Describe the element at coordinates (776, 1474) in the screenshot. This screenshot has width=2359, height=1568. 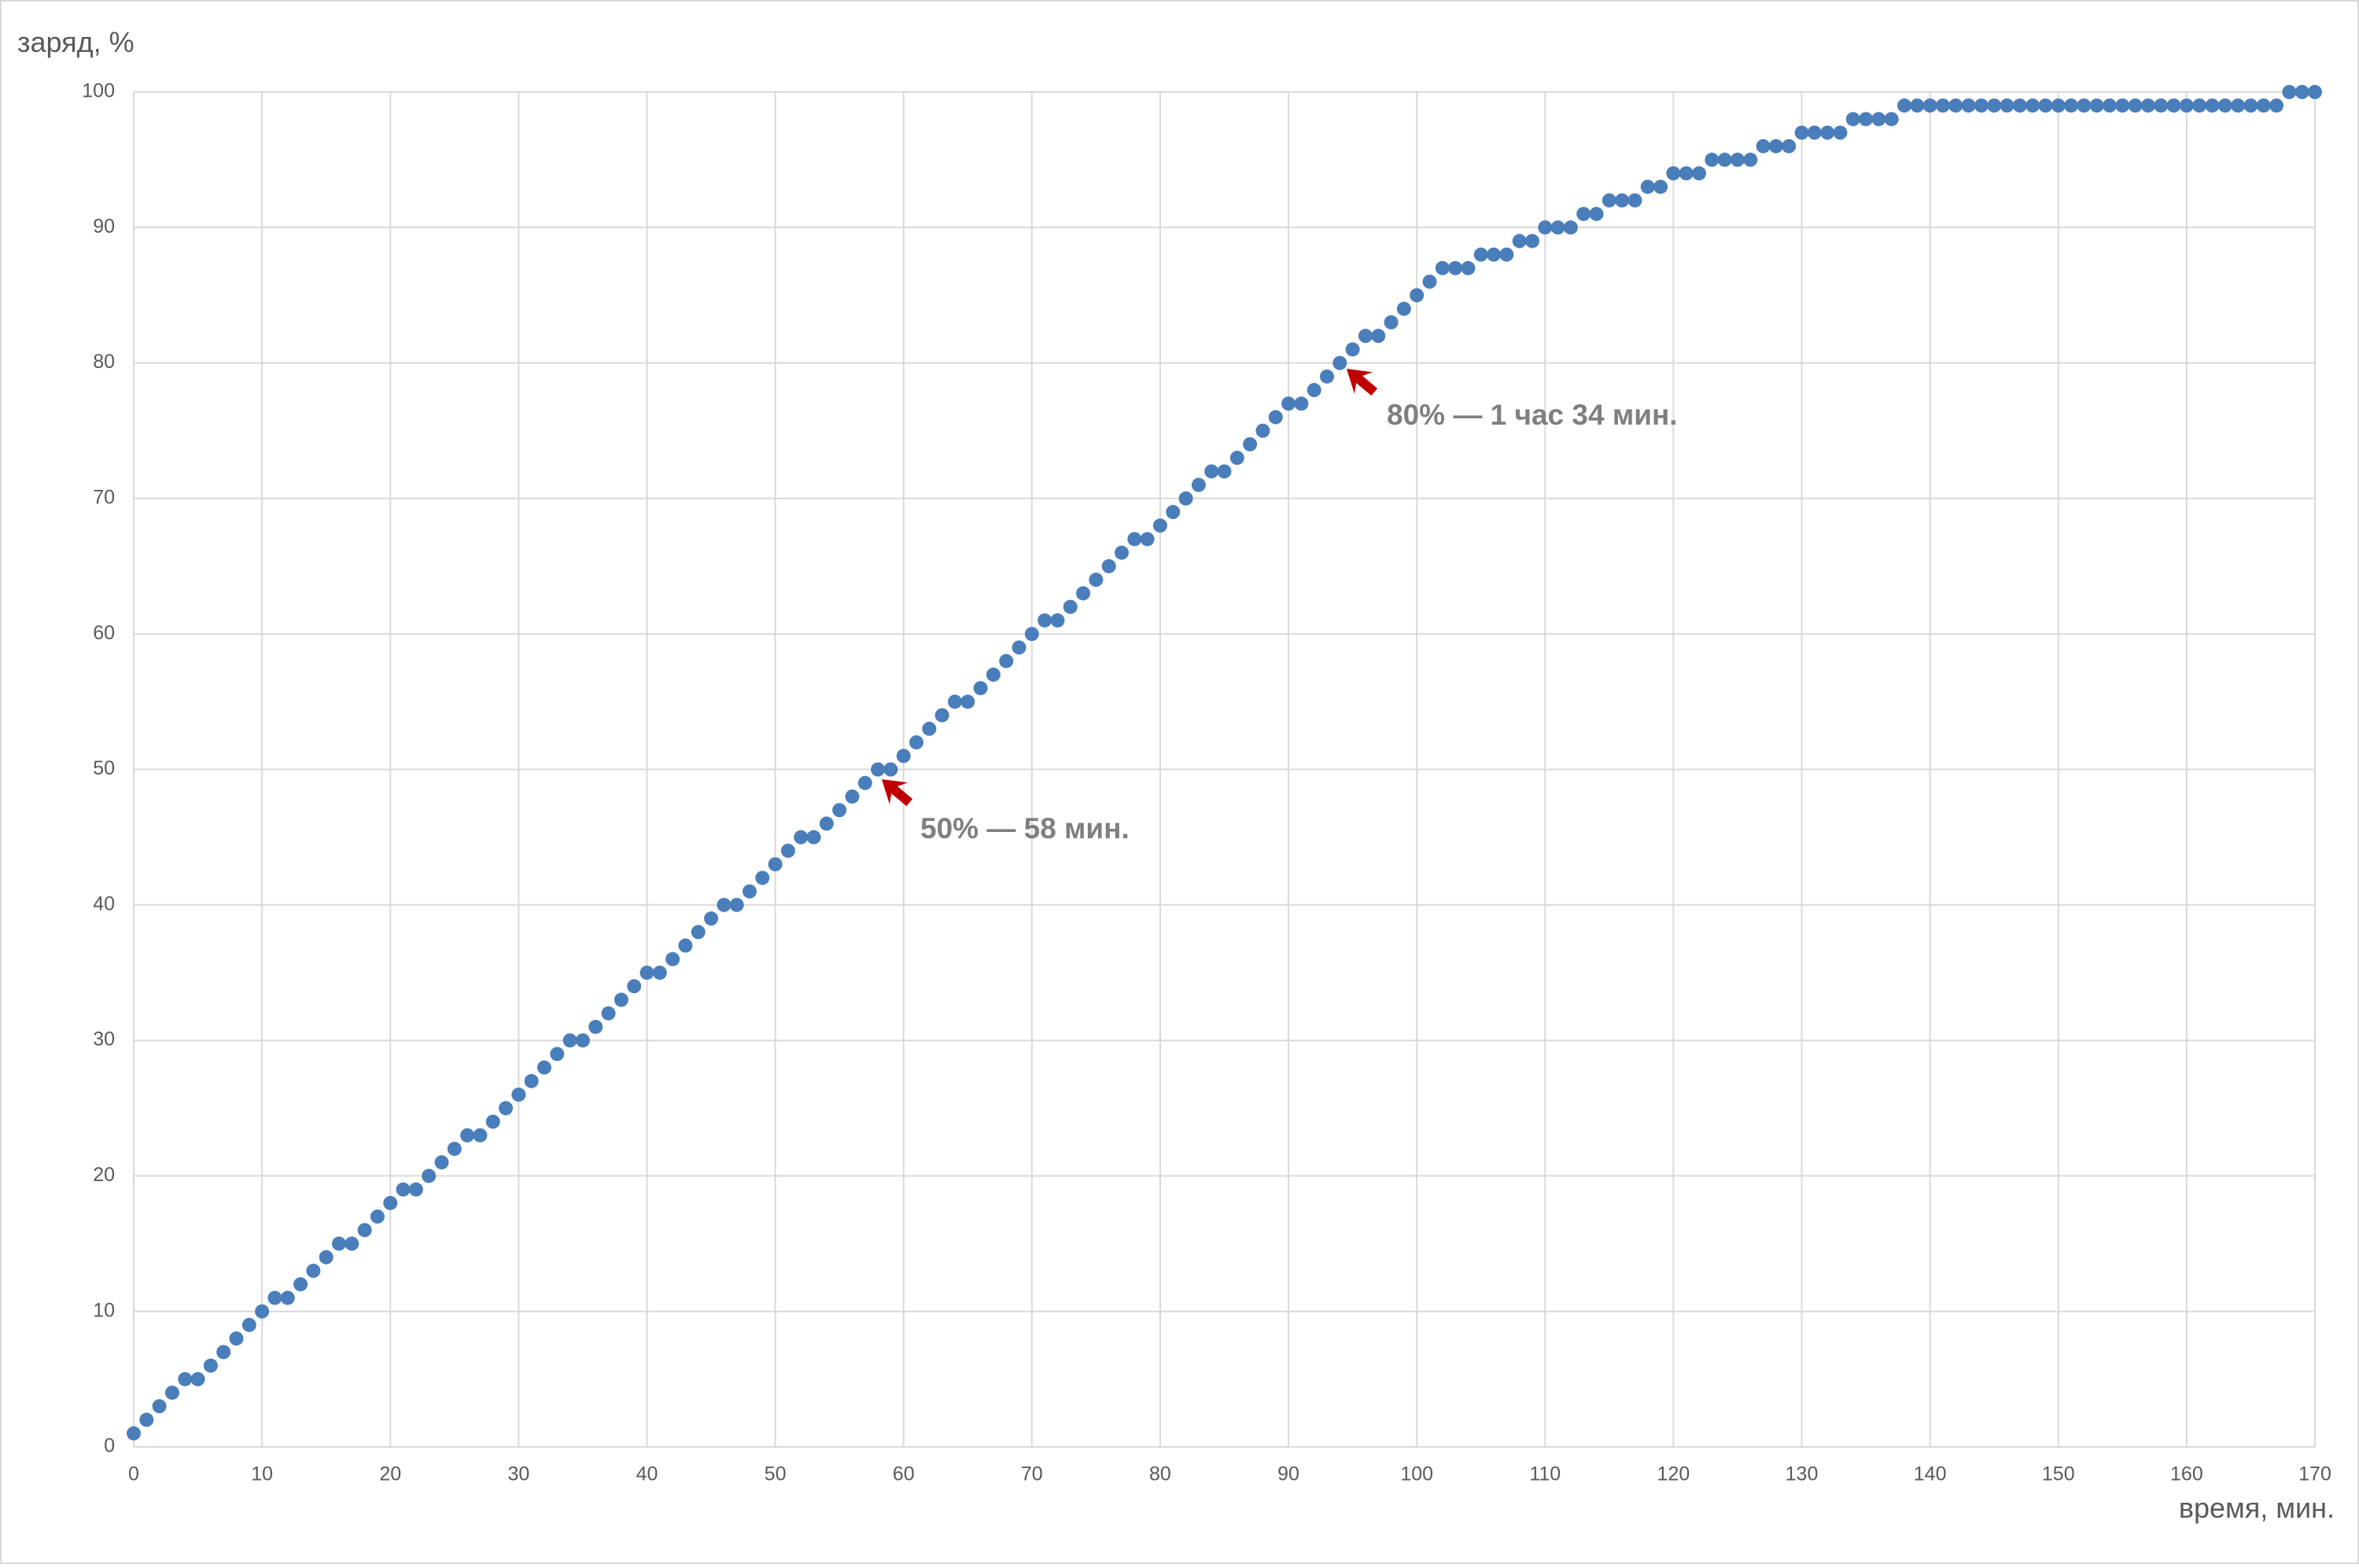
I see `x-tick-label: 50` at that location.